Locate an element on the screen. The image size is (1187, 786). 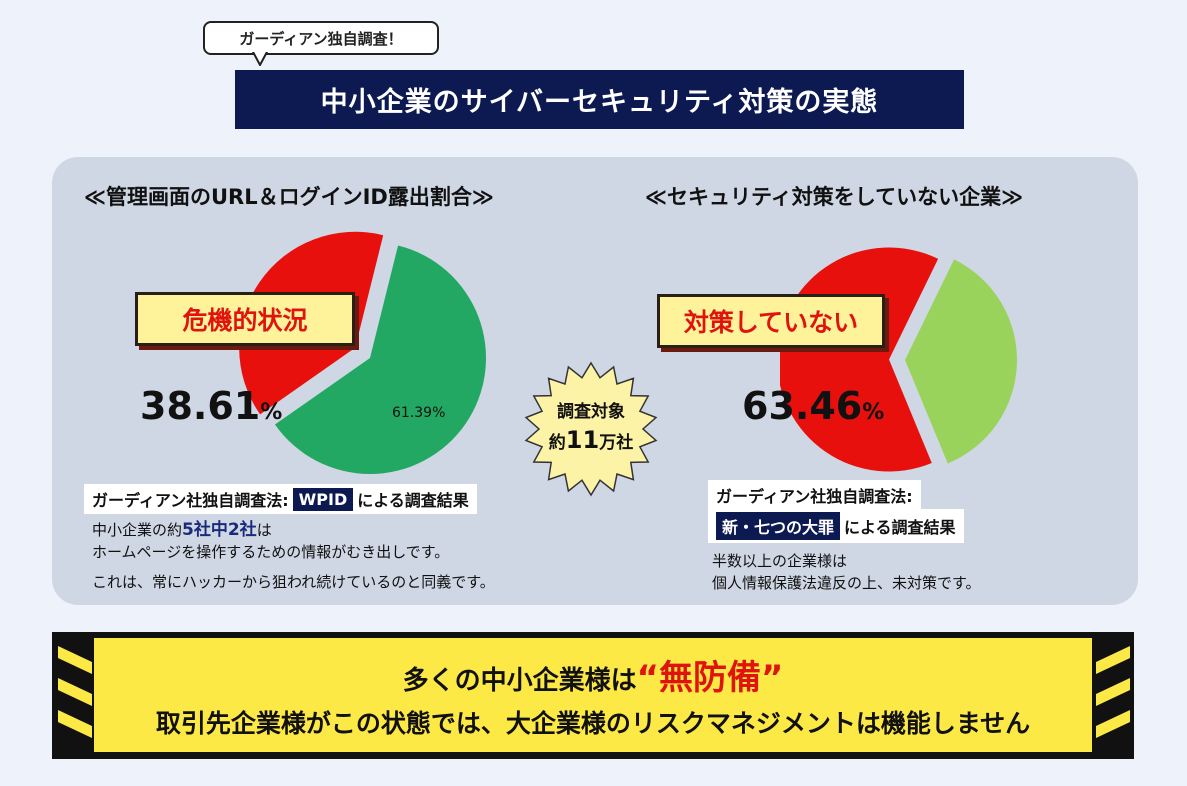
bubble-tail-icon is located at coordinates (261, 58).